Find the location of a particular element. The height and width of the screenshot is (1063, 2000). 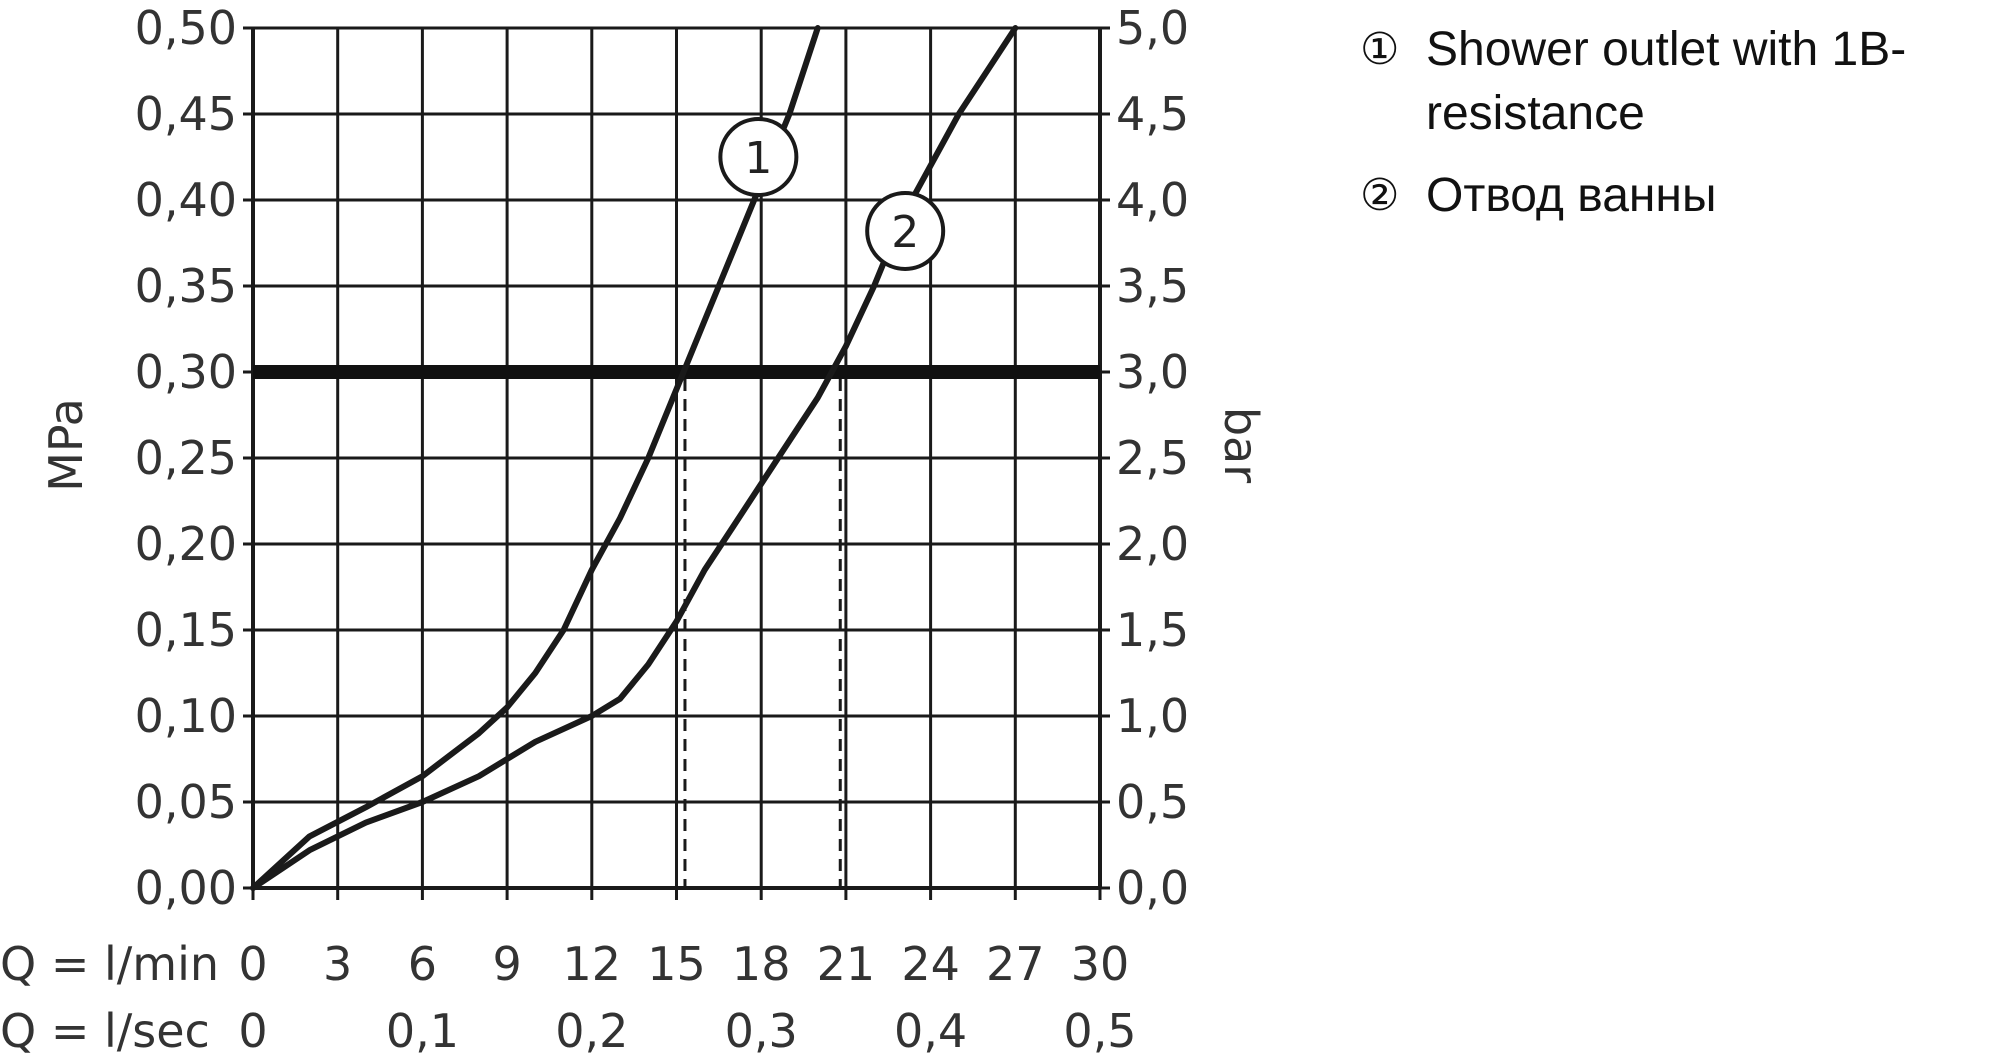

y-tick-label-mpa: 0,15 is located at coordinates (186, 630).